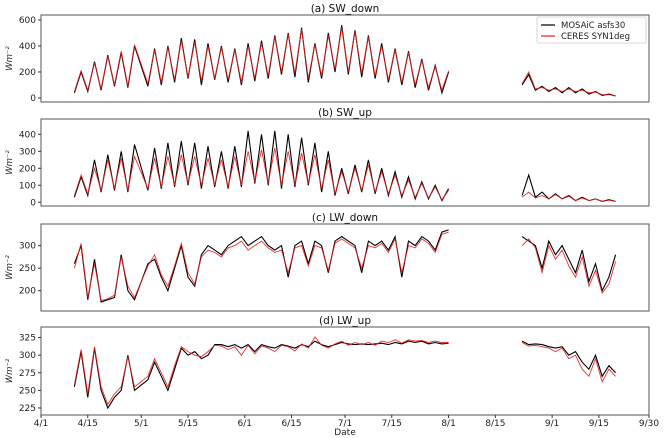 This screenshot has width=667, height=438. Describe the element at coordinates (27, 21) in the screenshot. I see `y-tick-label: 600` at that location.